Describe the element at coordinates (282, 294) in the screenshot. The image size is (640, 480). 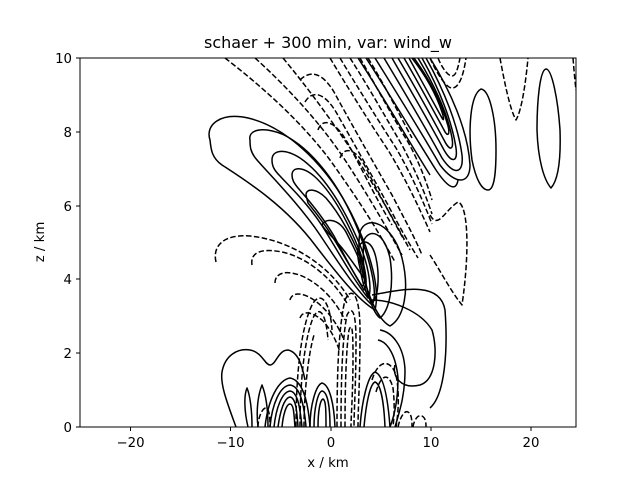
I see `negative-lobe-lower-left` at that location.